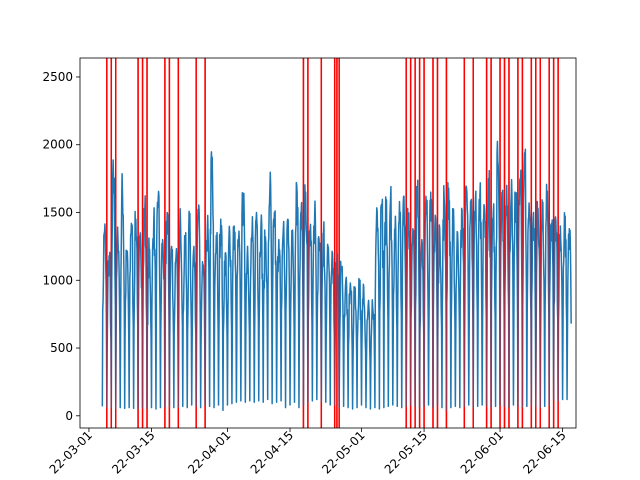  Describe the element at coordinates (57, 213) in the screenshot. I see `y-tick-label: 1500` at that location.